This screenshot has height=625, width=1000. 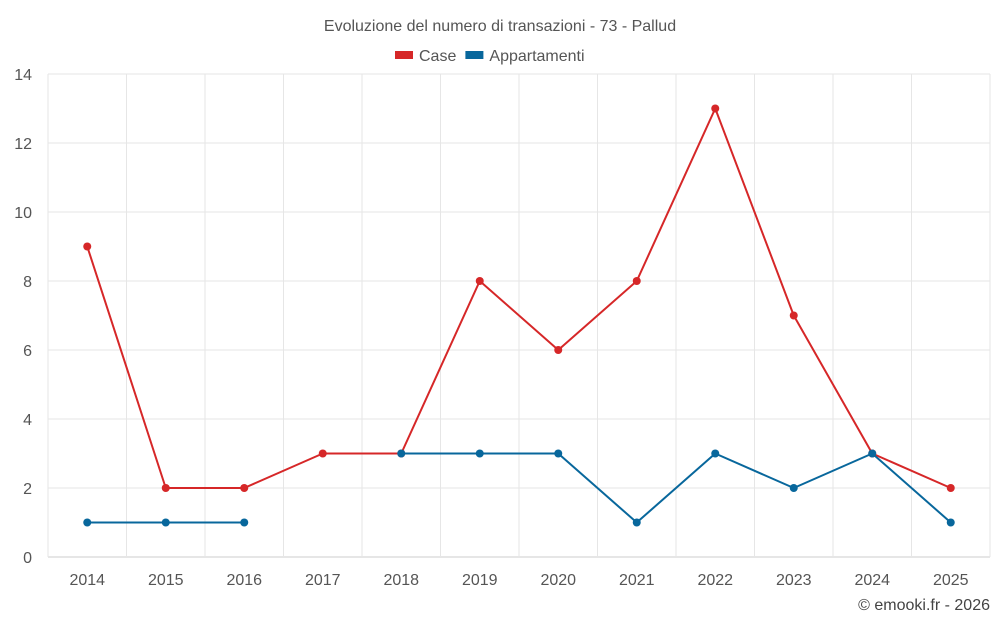 I want to click on legend: Case Appartamenti, so click(x=490, y=56).